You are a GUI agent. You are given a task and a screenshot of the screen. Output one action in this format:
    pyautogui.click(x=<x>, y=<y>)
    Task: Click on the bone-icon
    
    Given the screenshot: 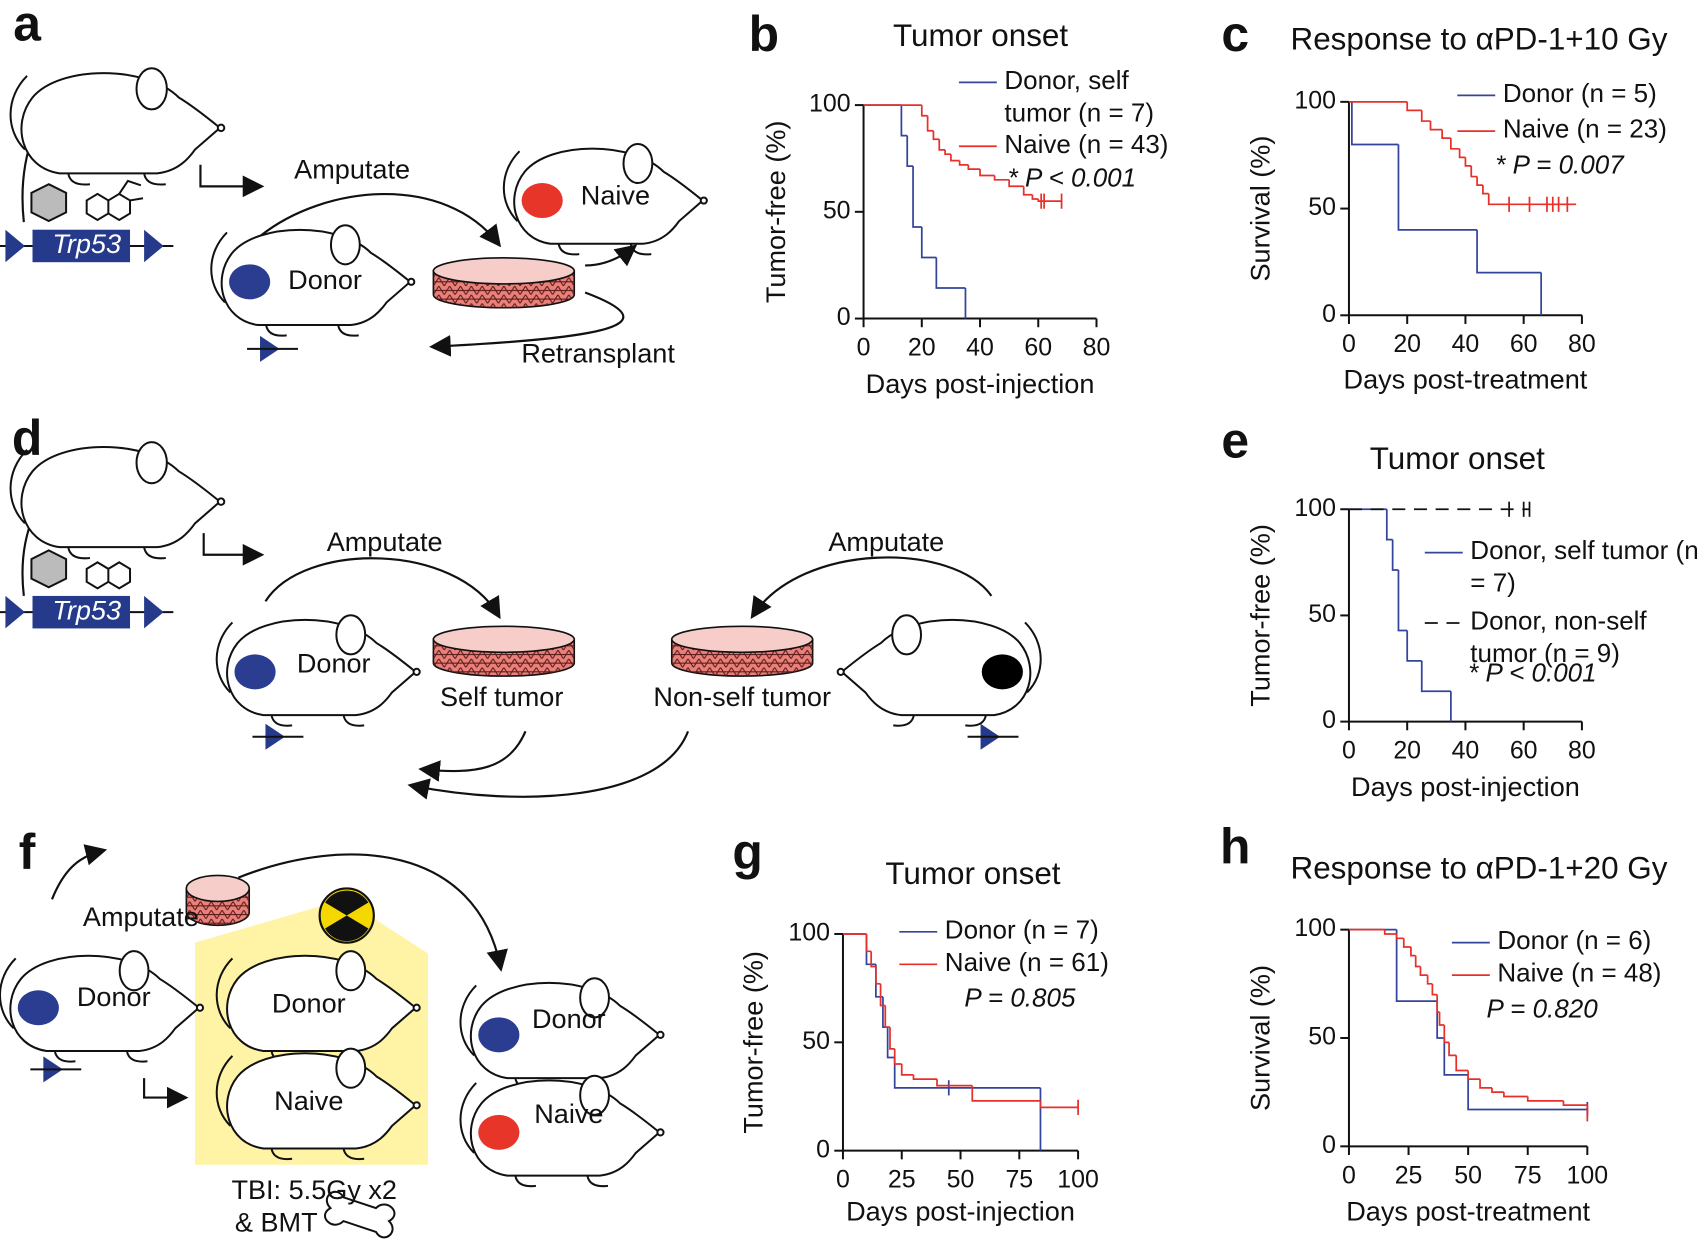 What is the action you would take?
    pyautogui.click(x=359, y=1215)
    